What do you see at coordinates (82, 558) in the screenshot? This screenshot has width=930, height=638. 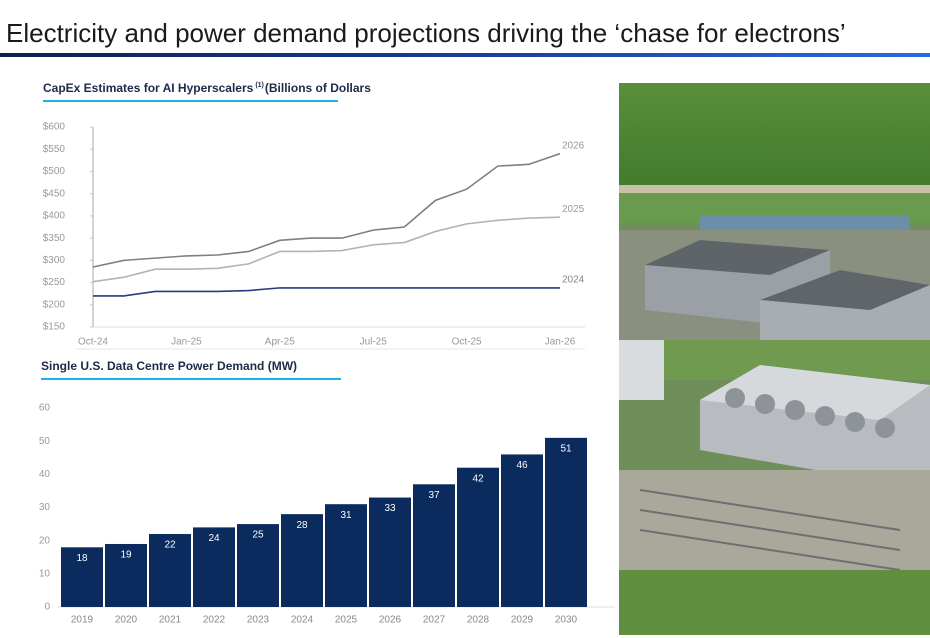 I see `bar-value-label: 18` at bounding box center [82, 558].